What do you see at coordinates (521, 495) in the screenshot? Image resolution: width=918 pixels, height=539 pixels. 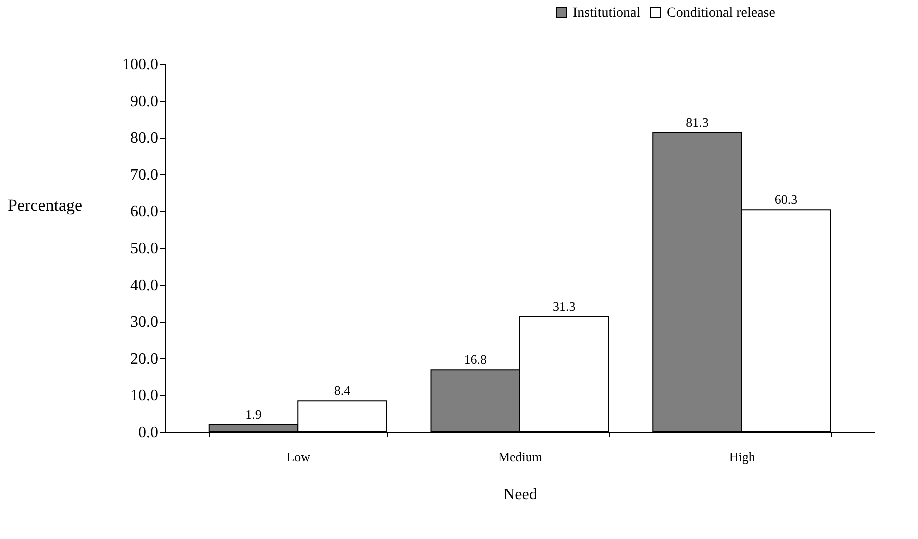 I see `x-axis-title: Need` at bounding box center [521, 495].